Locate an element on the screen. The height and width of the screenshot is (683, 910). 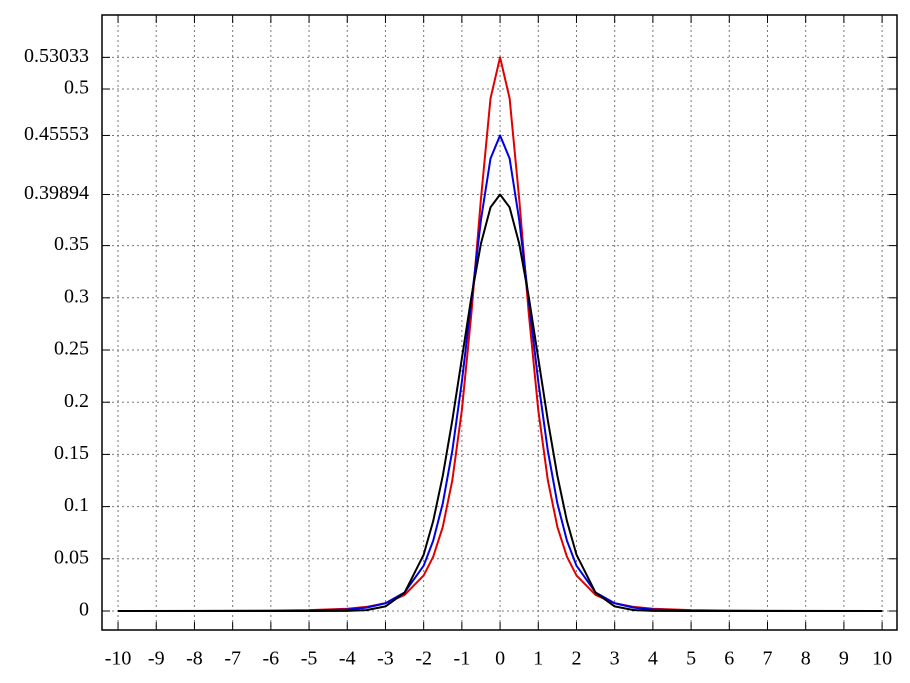
x-tick-label: -6 is located at coordinates (271, 659).